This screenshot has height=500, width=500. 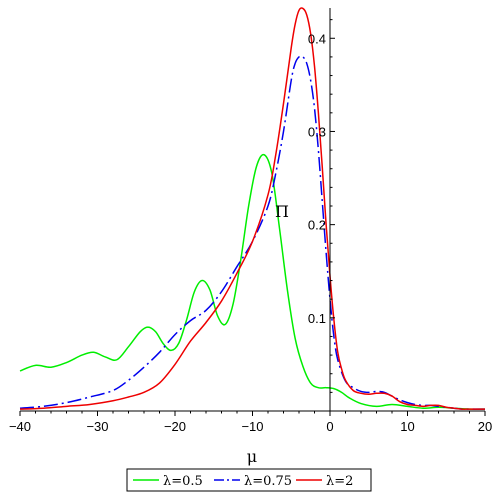 I want to click on y-tick-label: 0.4, so click(x=317, y=38).